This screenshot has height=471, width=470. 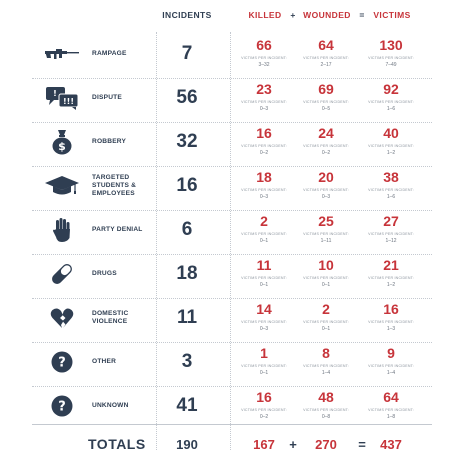 What do you see at coordinates (104, 273) in the screenshot?
I see `category-label: DRUGS` at bounding box center [104, 273].